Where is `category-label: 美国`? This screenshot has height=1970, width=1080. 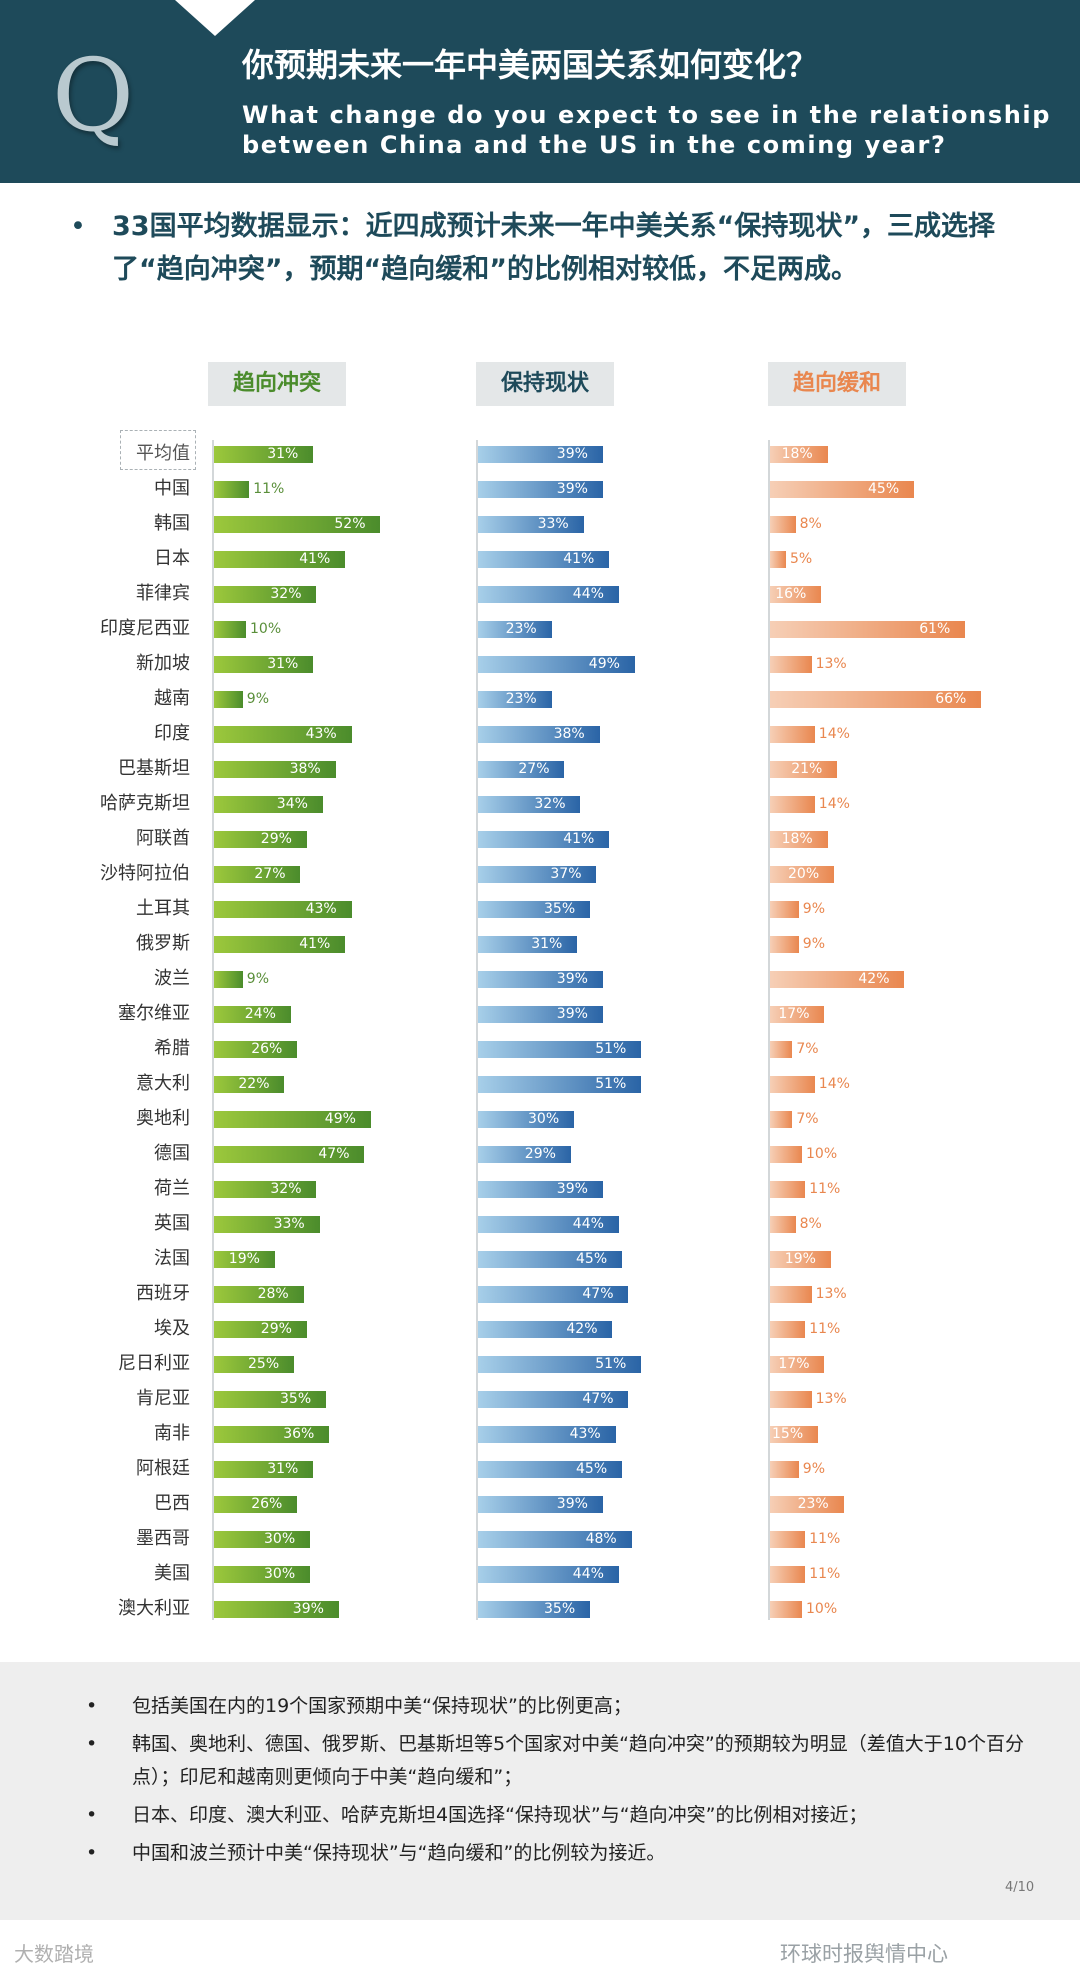
category-label: 美国 is located at coordinates (172, 1573).